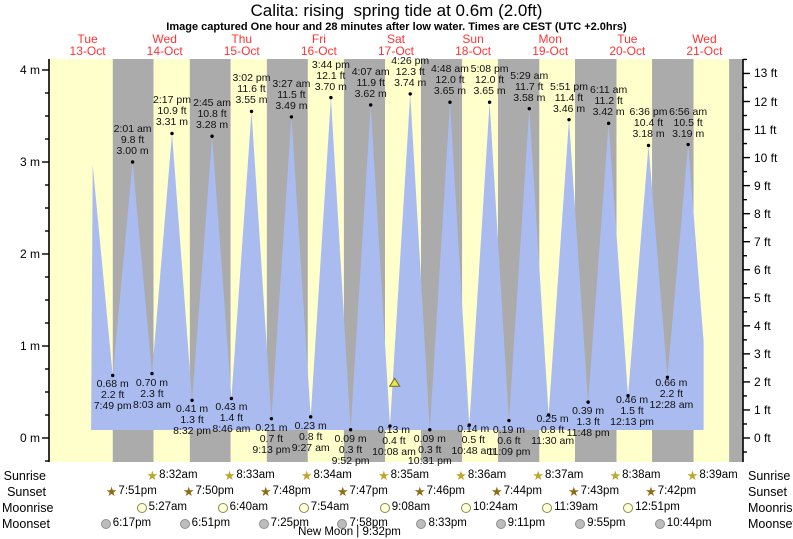  Describe the element at coordinates (704, 45) in the screenshot. I see `day-label: Wed 21-Oct` at that location.